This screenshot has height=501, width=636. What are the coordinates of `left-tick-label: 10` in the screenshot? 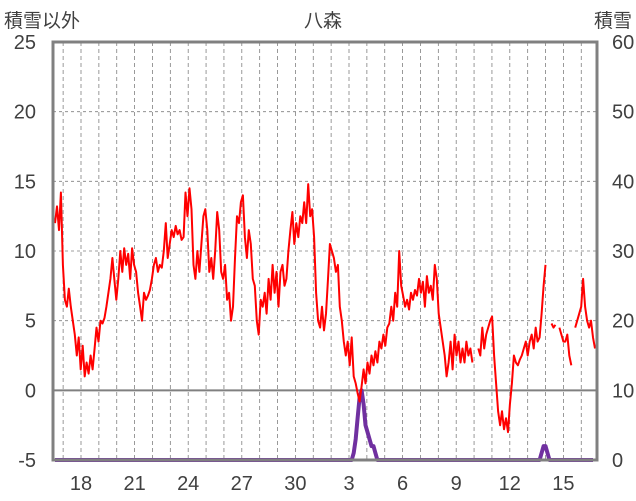 It's located at (25, 252).